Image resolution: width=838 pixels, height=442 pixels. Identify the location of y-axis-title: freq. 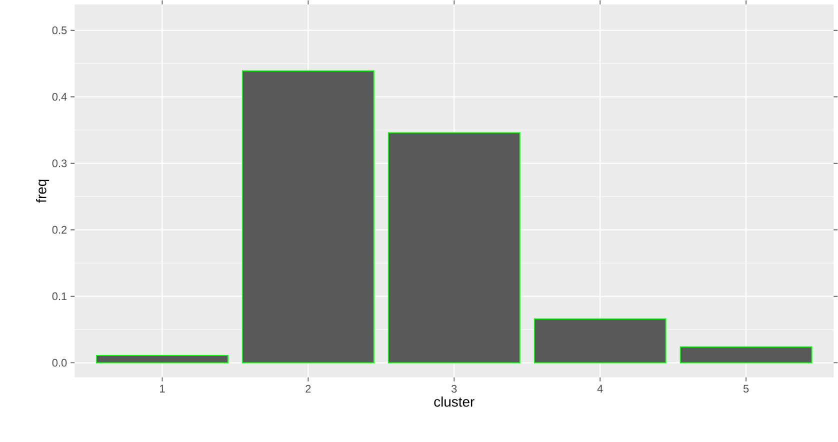
(43, 191).